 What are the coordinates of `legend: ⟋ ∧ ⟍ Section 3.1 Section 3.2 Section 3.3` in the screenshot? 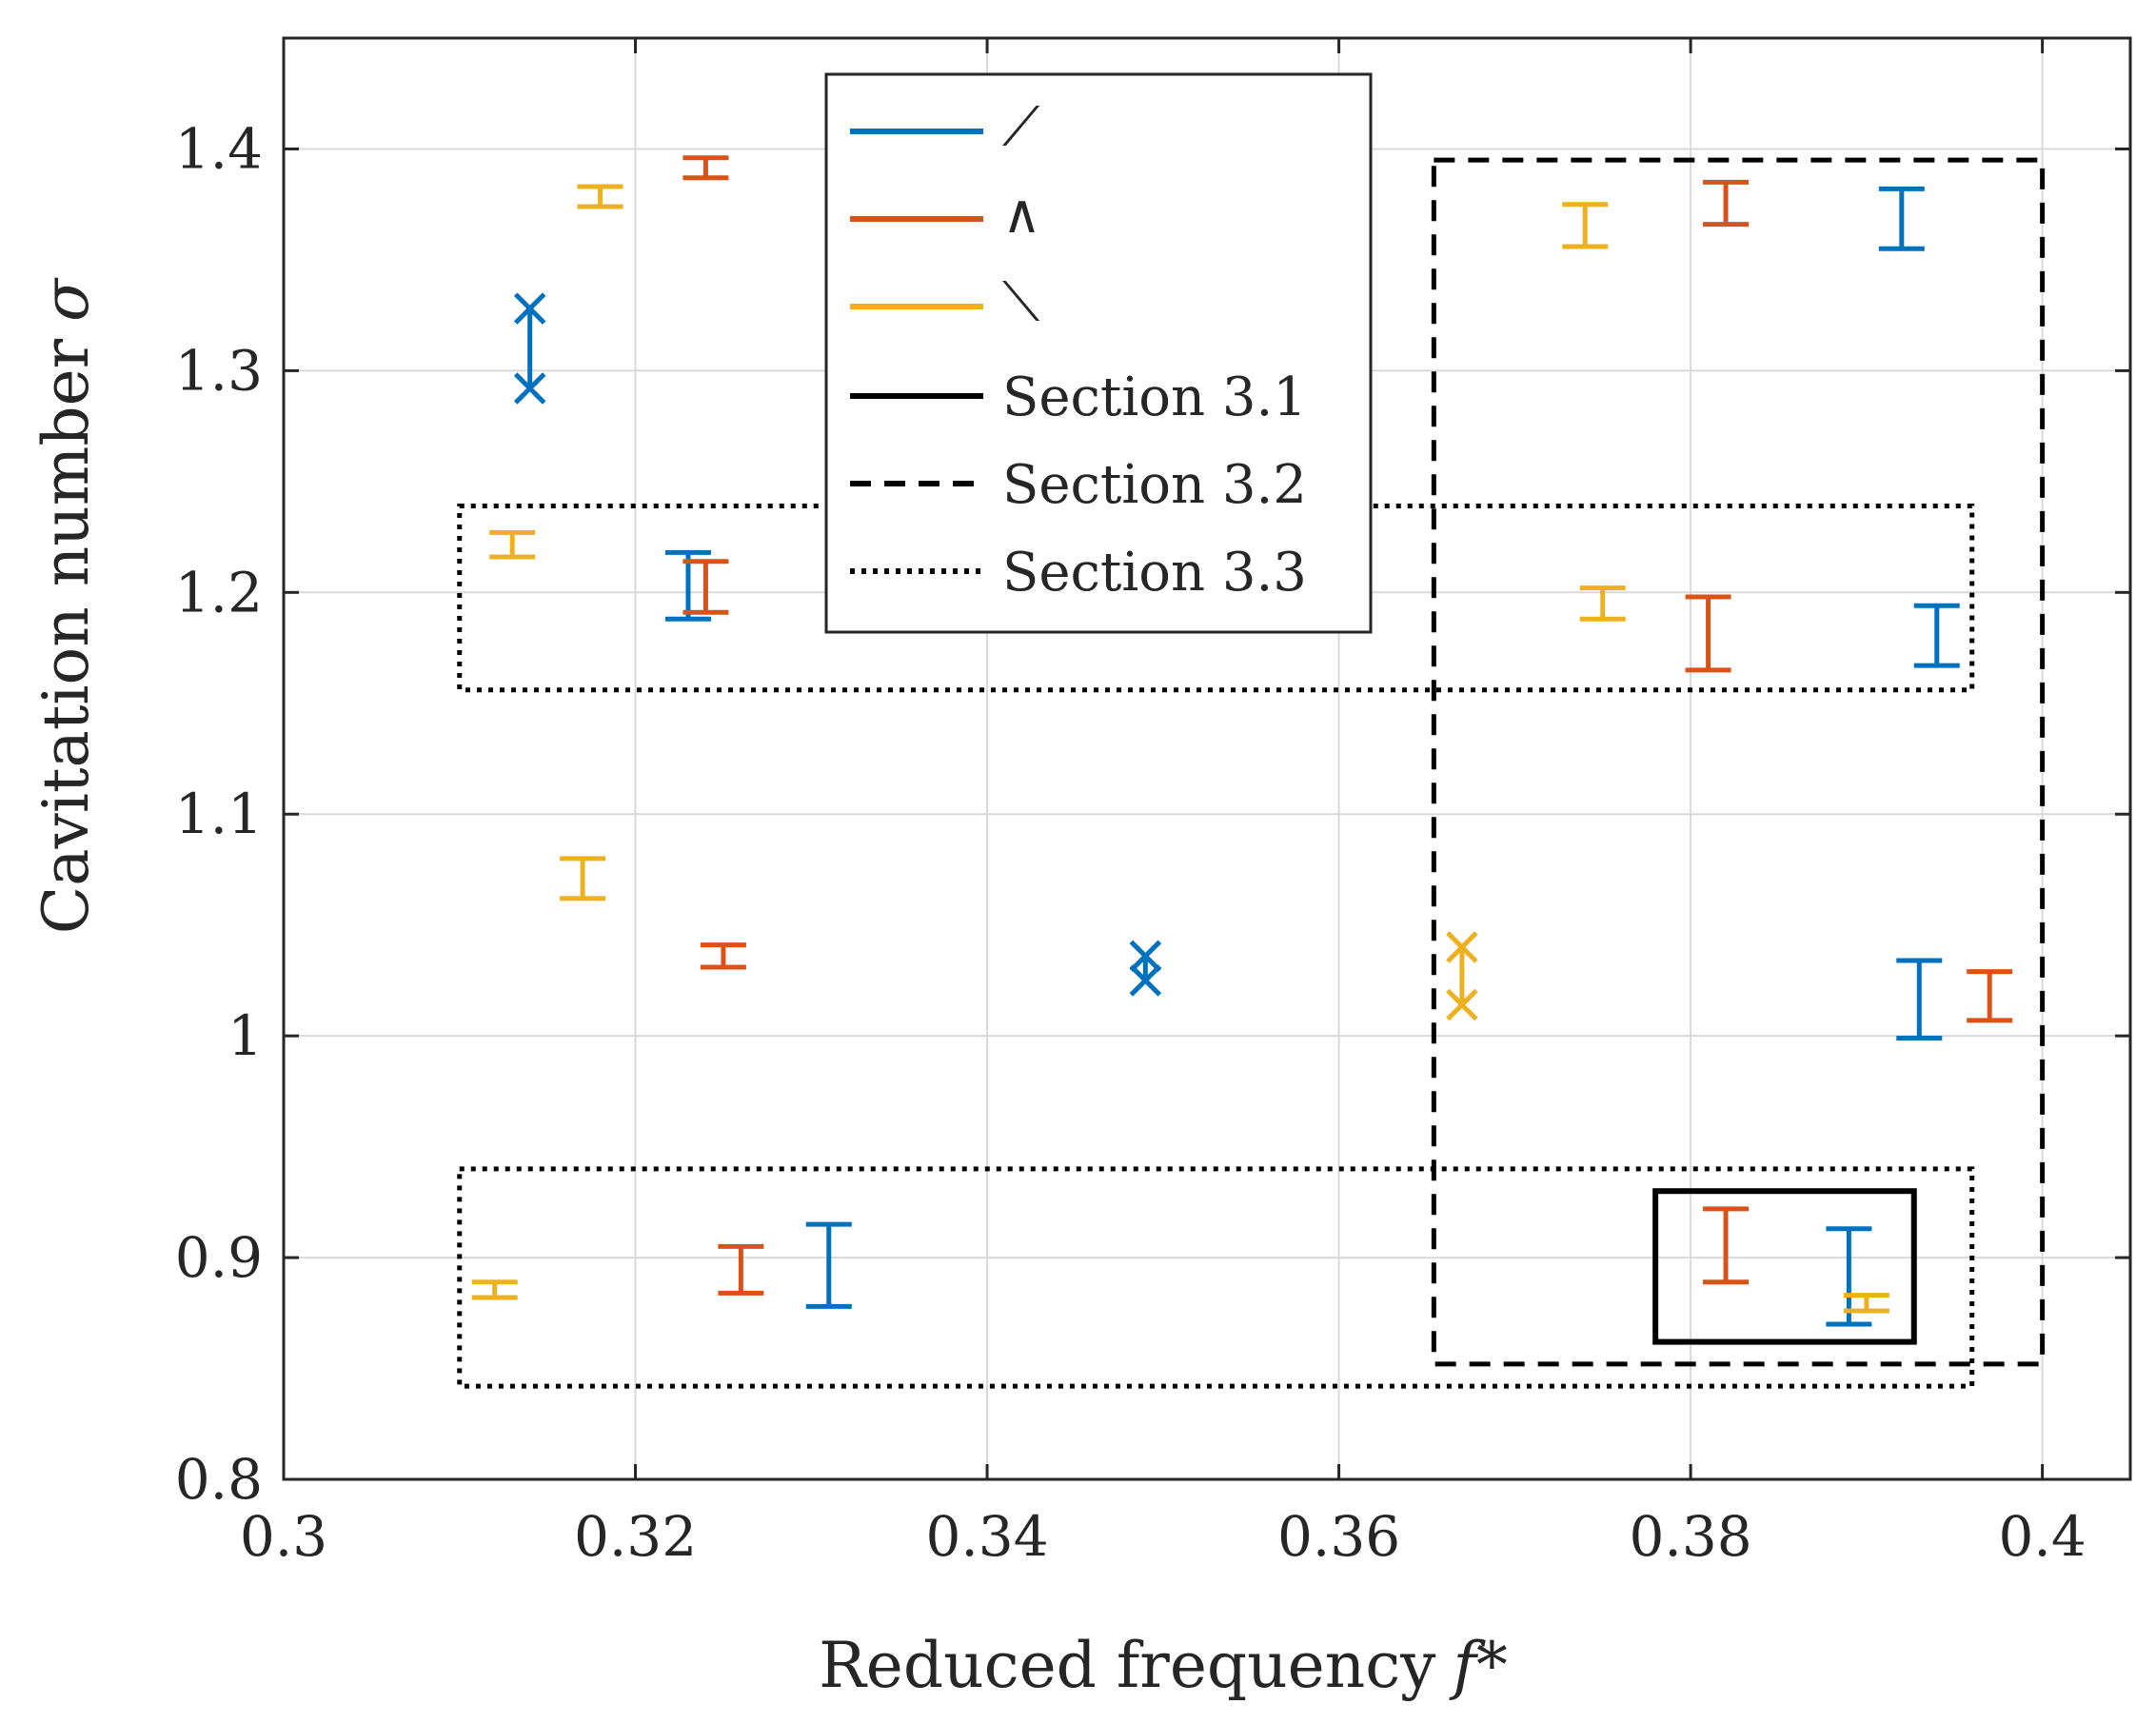 It's located at (1098, 353).